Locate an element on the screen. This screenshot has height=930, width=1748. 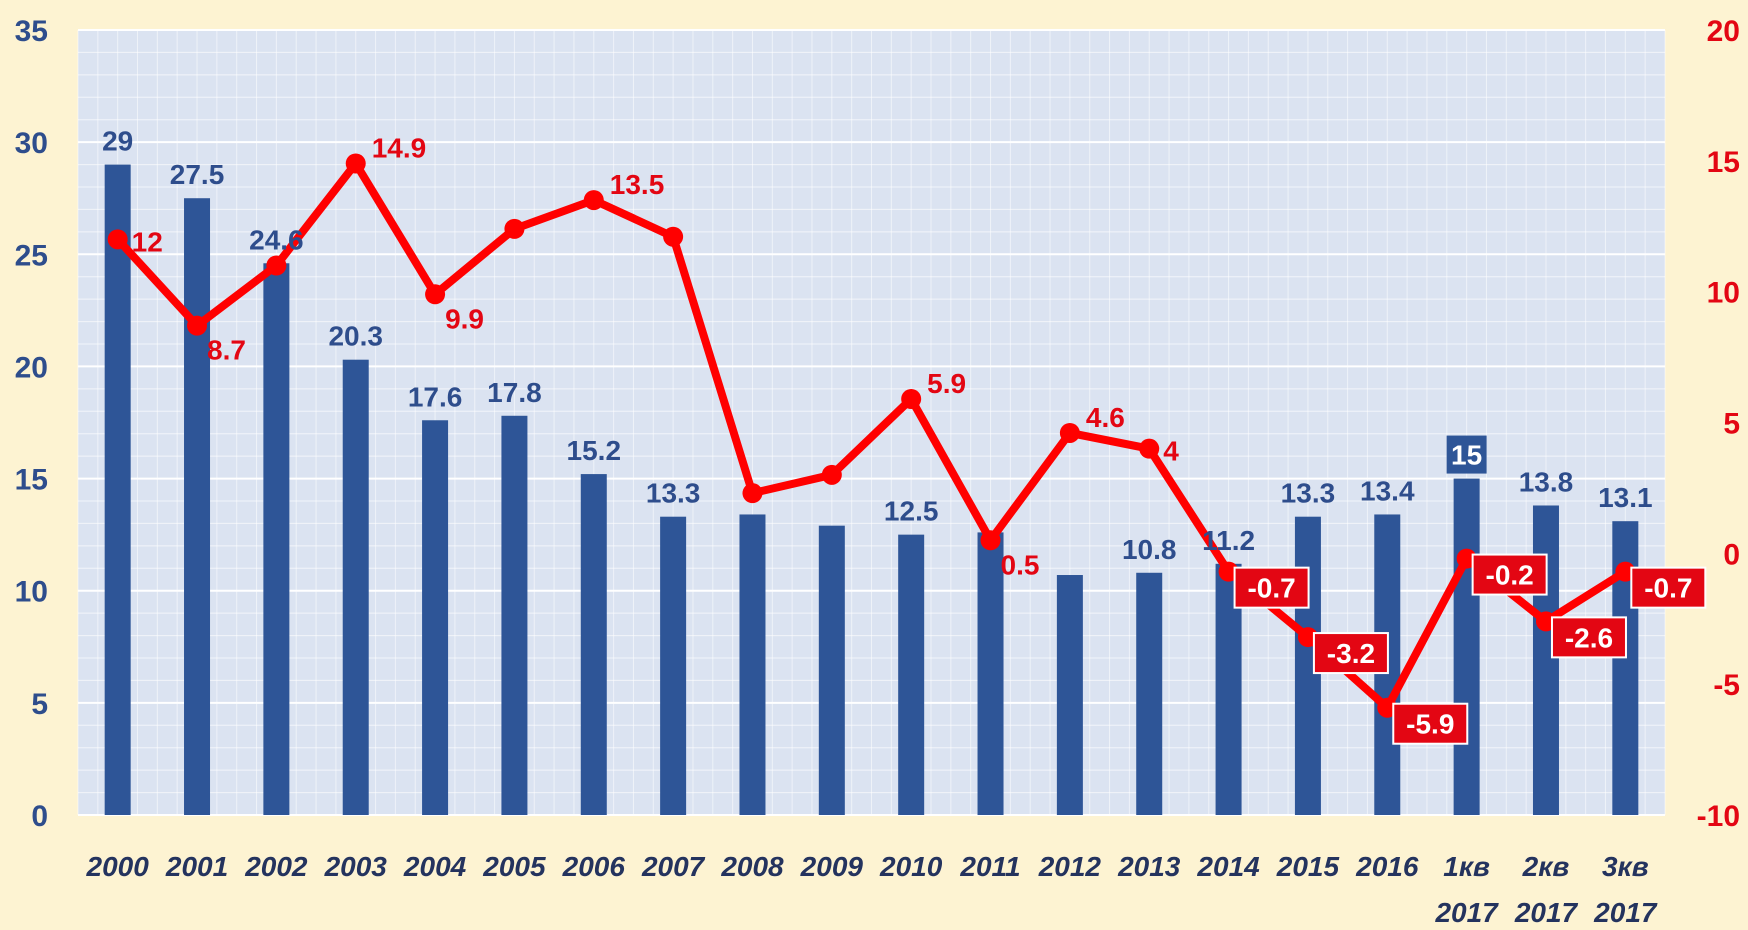
line-data-label: 12 is located at coordinates (147, 241).